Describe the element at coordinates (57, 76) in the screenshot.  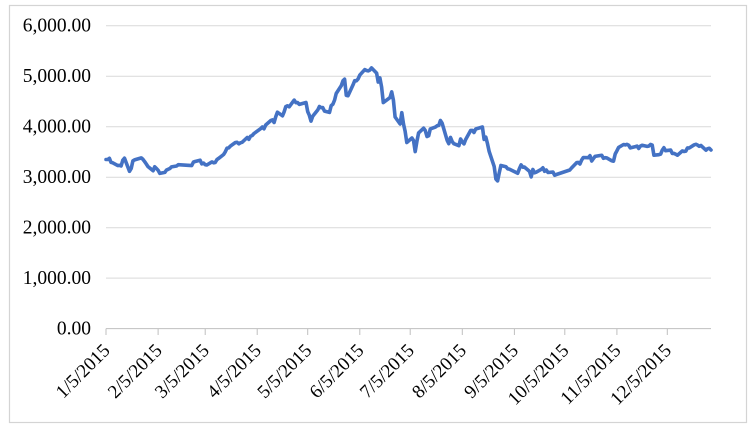
I see `svg-text: 5,000.00` at that location.